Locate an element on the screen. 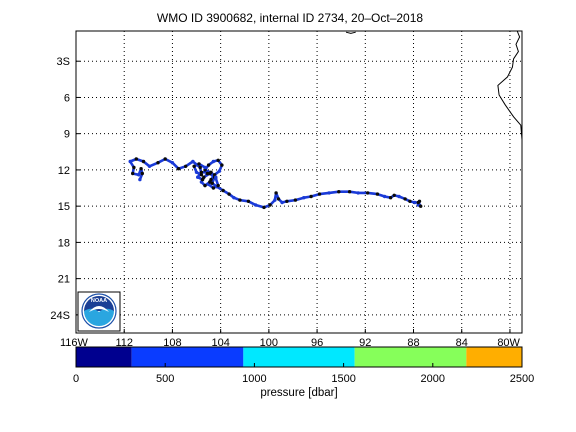 The width and height of the screenshot is (576, 432). logo-sky is located at coordinates (99, 303).